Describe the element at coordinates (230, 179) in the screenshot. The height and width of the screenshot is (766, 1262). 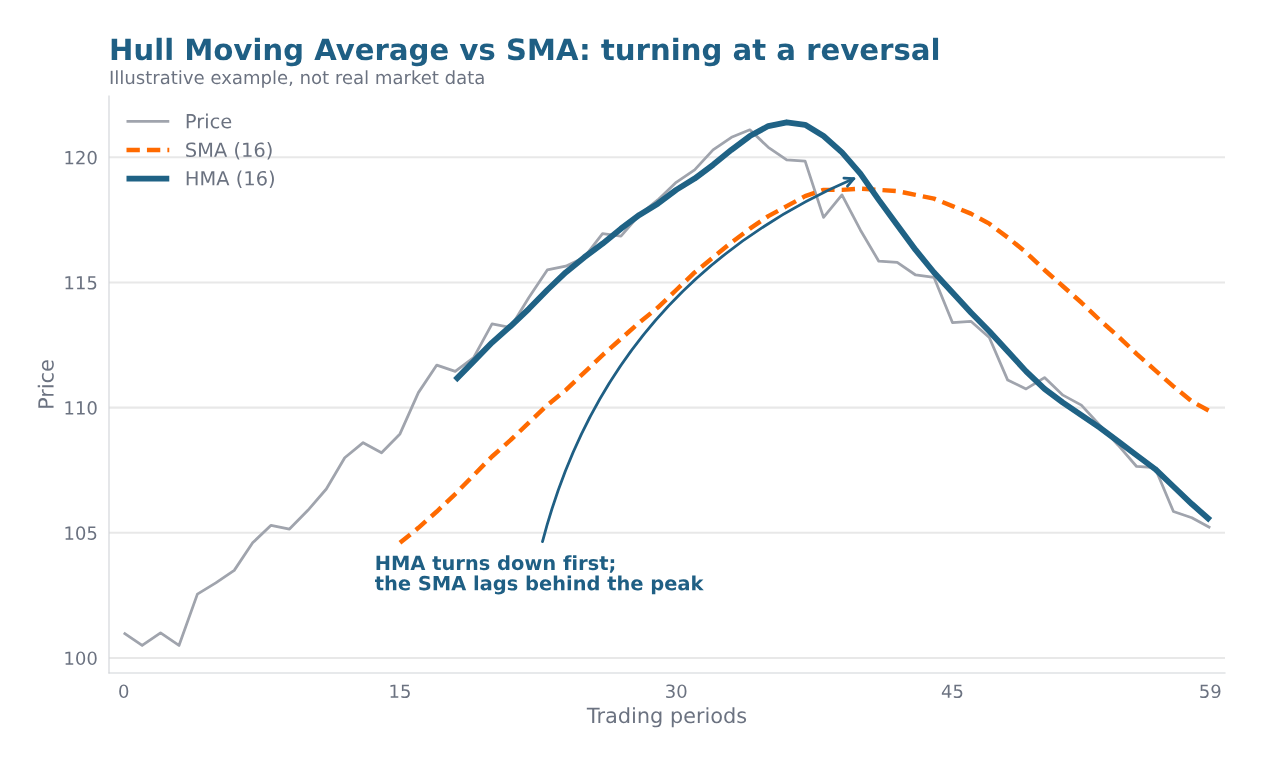
I see `legend-label: HMA (16)` at that location.